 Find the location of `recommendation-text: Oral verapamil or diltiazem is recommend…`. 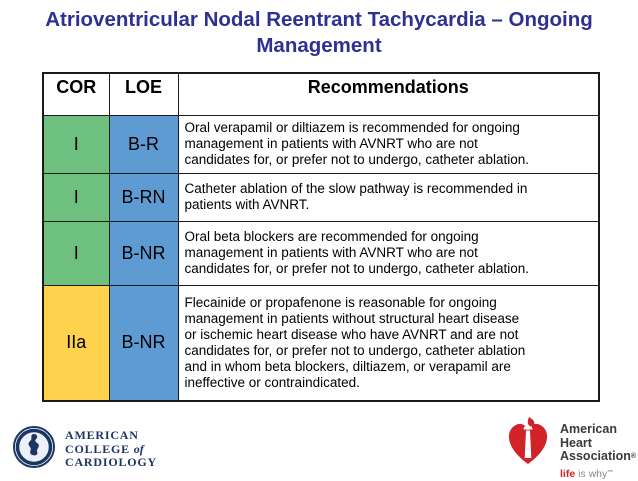

recommendation-text: Oral verapamil or diltiazem is recommend… is located at coordinates (388, 144).